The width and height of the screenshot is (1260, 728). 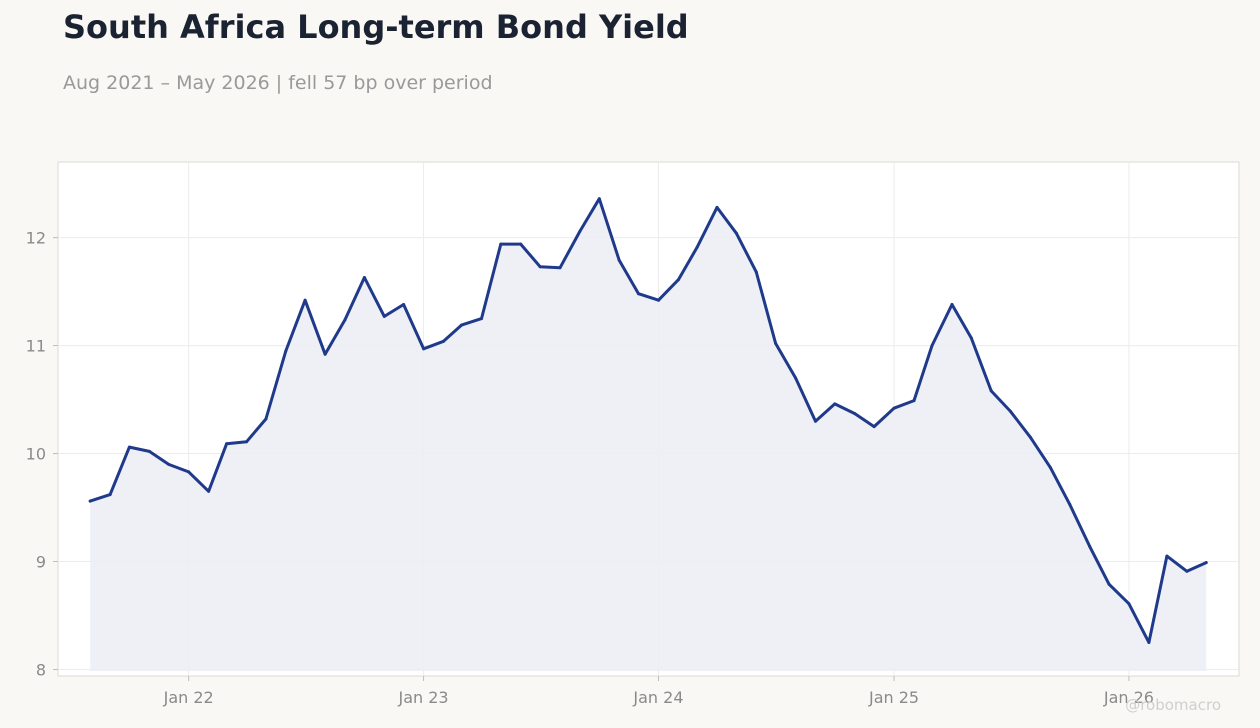 What do you see at coordinates (893, 697) in the screenshot?
I see `x-tick-label: Jan 25` at bounding box center [893, 697].